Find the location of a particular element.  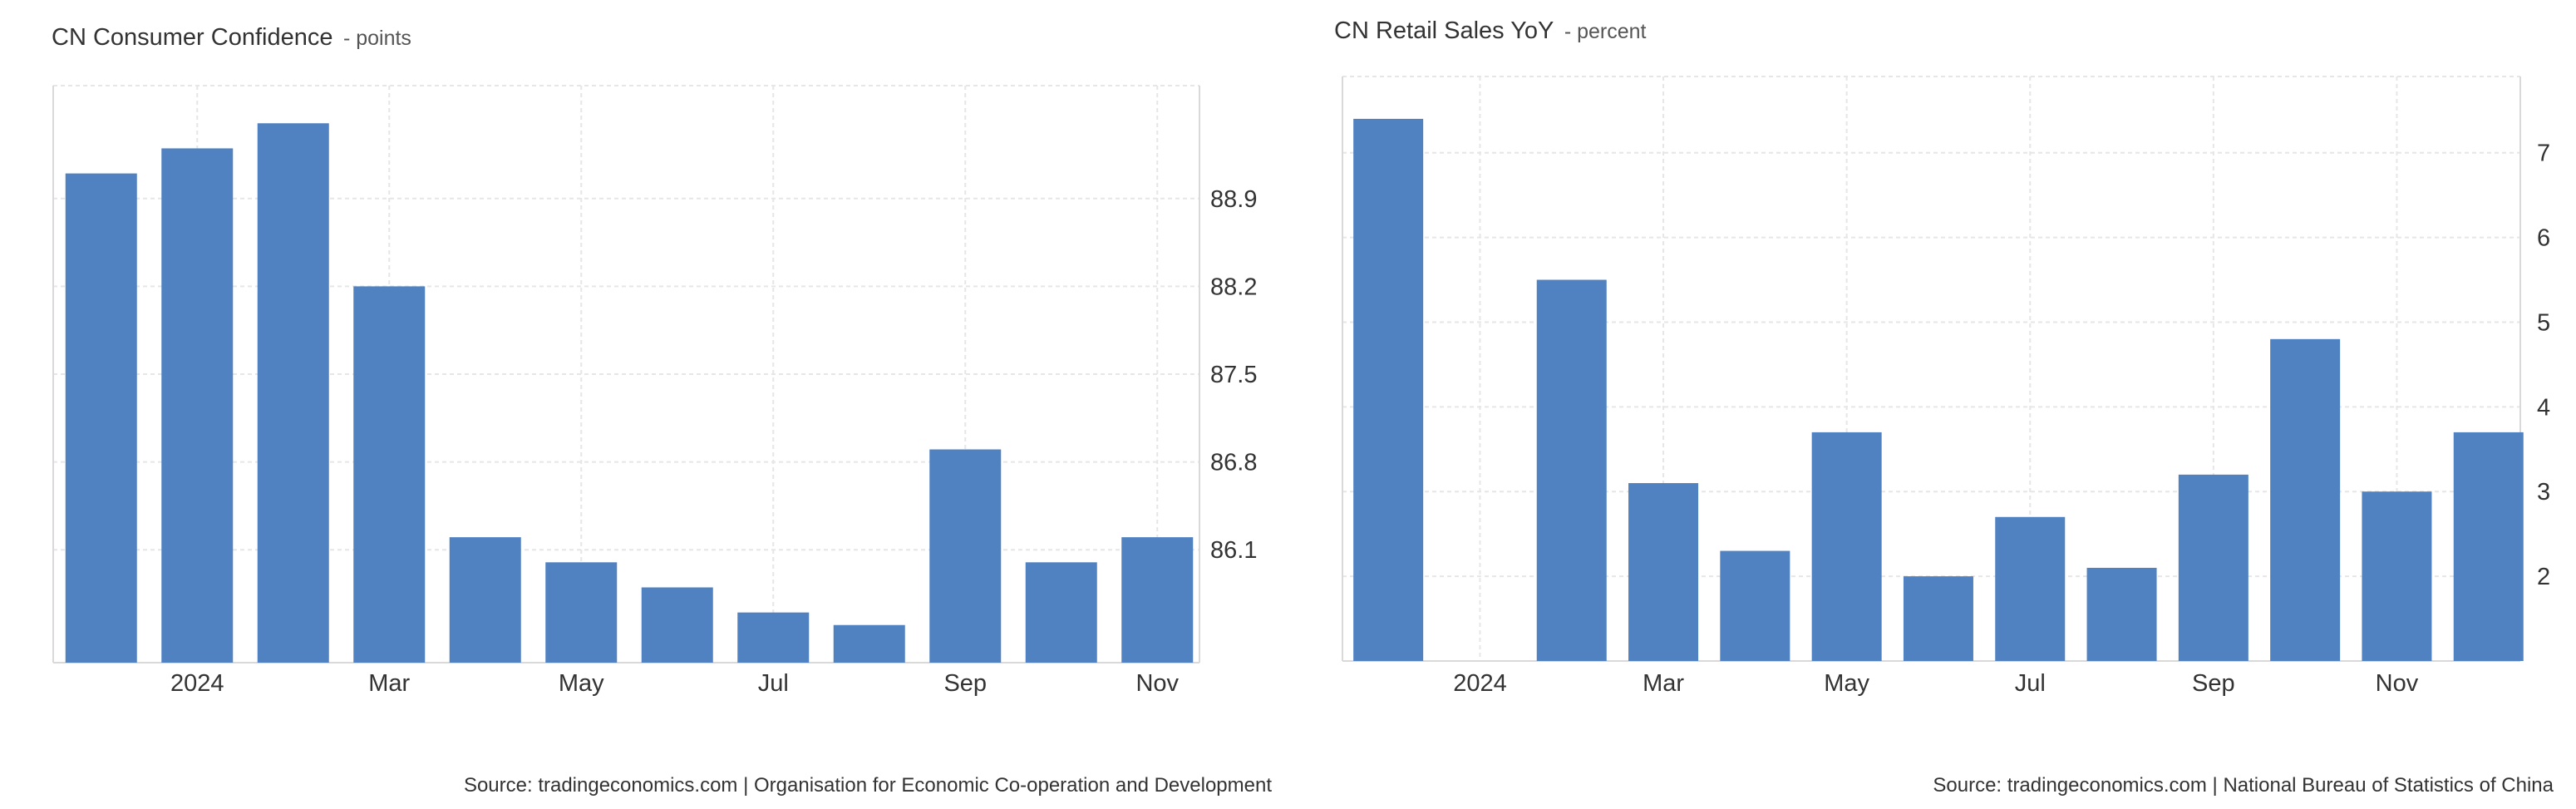

y-tick-label: 87.5 is located at coordinates (1233, 375).